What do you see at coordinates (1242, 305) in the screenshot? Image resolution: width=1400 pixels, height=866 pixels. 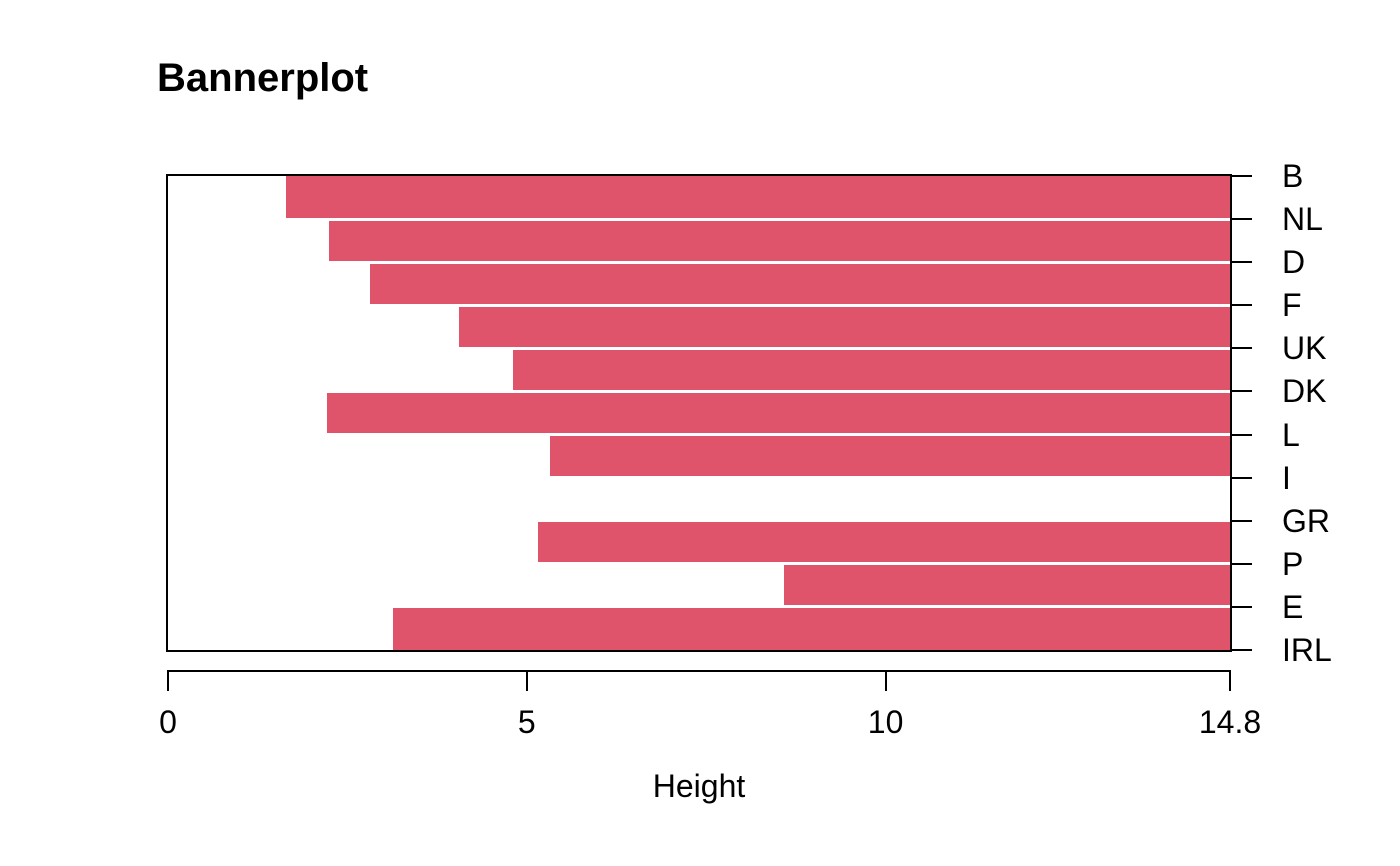 I see `right-tick-F` at bounding box center [1242, 305].